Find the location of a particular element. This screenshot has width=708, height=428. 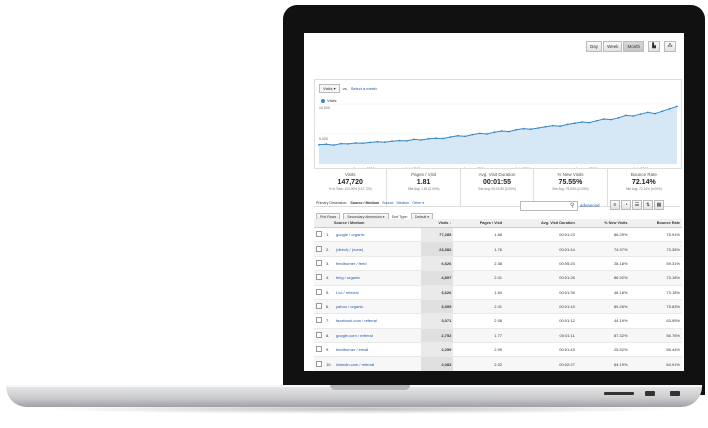

dimension-source: Source is located at coordinates (388, 203).